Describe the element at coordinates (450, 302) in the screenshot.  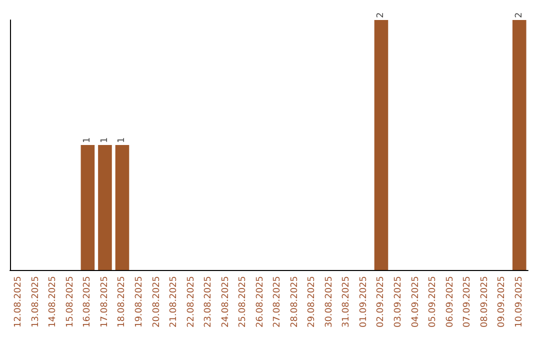
I see `x-tick-label: 06.09.2025` at that location.